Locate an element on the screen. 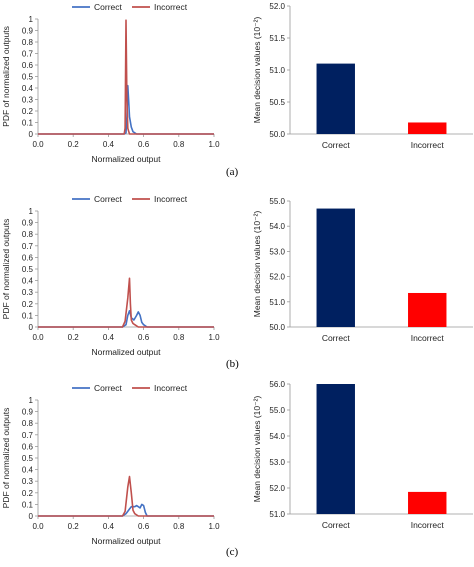 This screenshot has width=474, height=567. y-tick-label: 0 is located at coordinates (31, 327).